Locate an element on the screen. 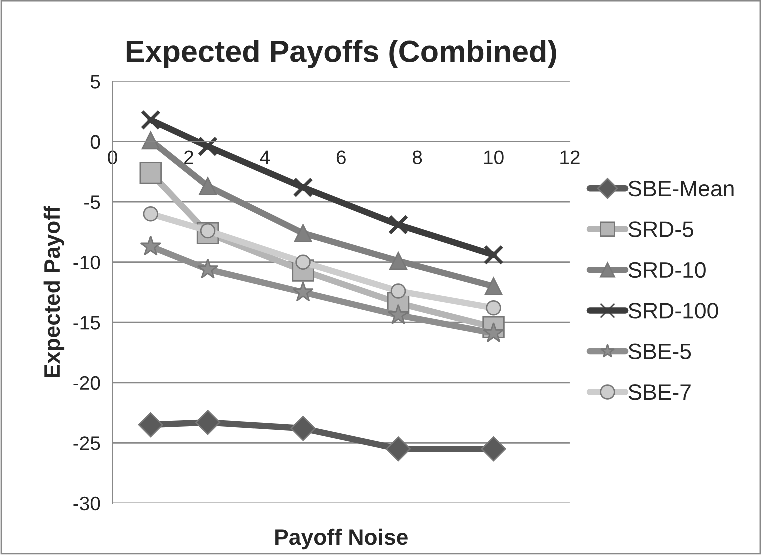 The image size is (762, 555). legend-label: SRD-10 is located at coordinates (667, 270).